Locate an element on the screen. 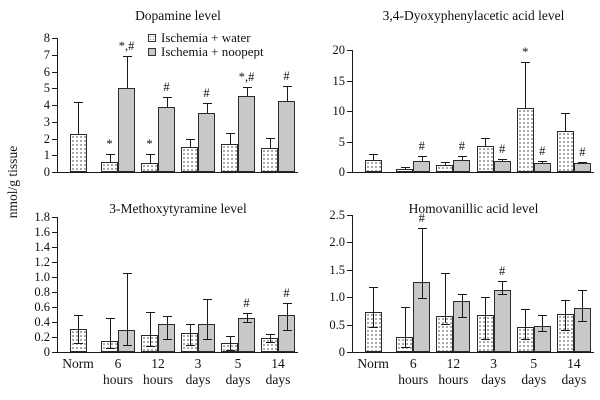 The width and height of the screenshot is (600, 400). y-tick-label: 0.6 is located at coordinates (42, 307).